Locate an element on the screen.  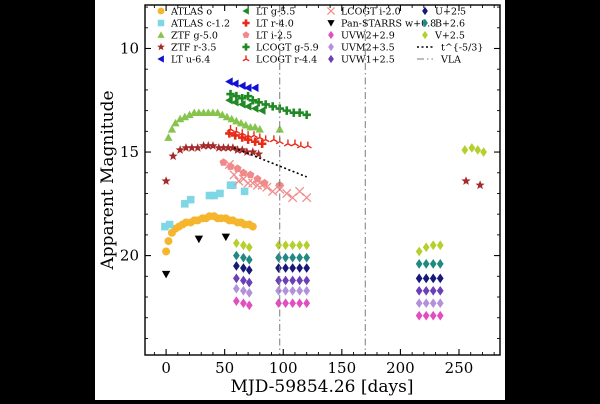
x-tick-label: 0 is located at coordinates (166, 368).